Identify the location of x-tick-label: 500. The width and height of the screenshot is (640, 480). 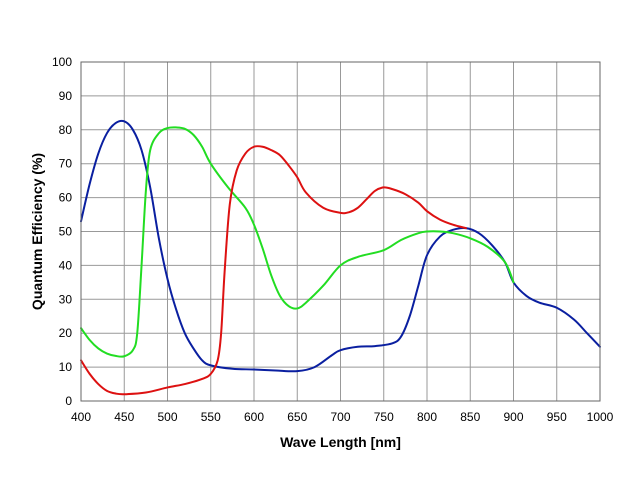
(167, 417).